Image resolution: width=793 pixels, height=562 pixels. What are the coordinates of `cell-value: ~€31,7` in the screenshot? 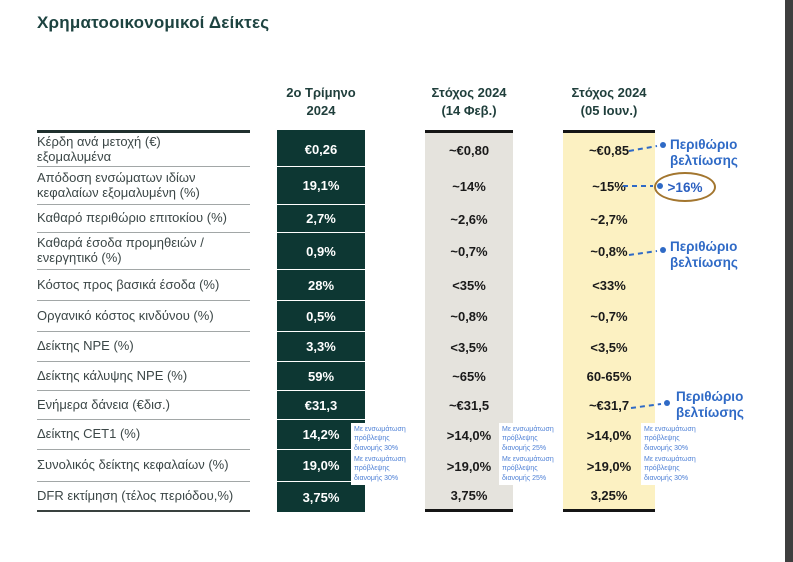 It's located at (609, 405).